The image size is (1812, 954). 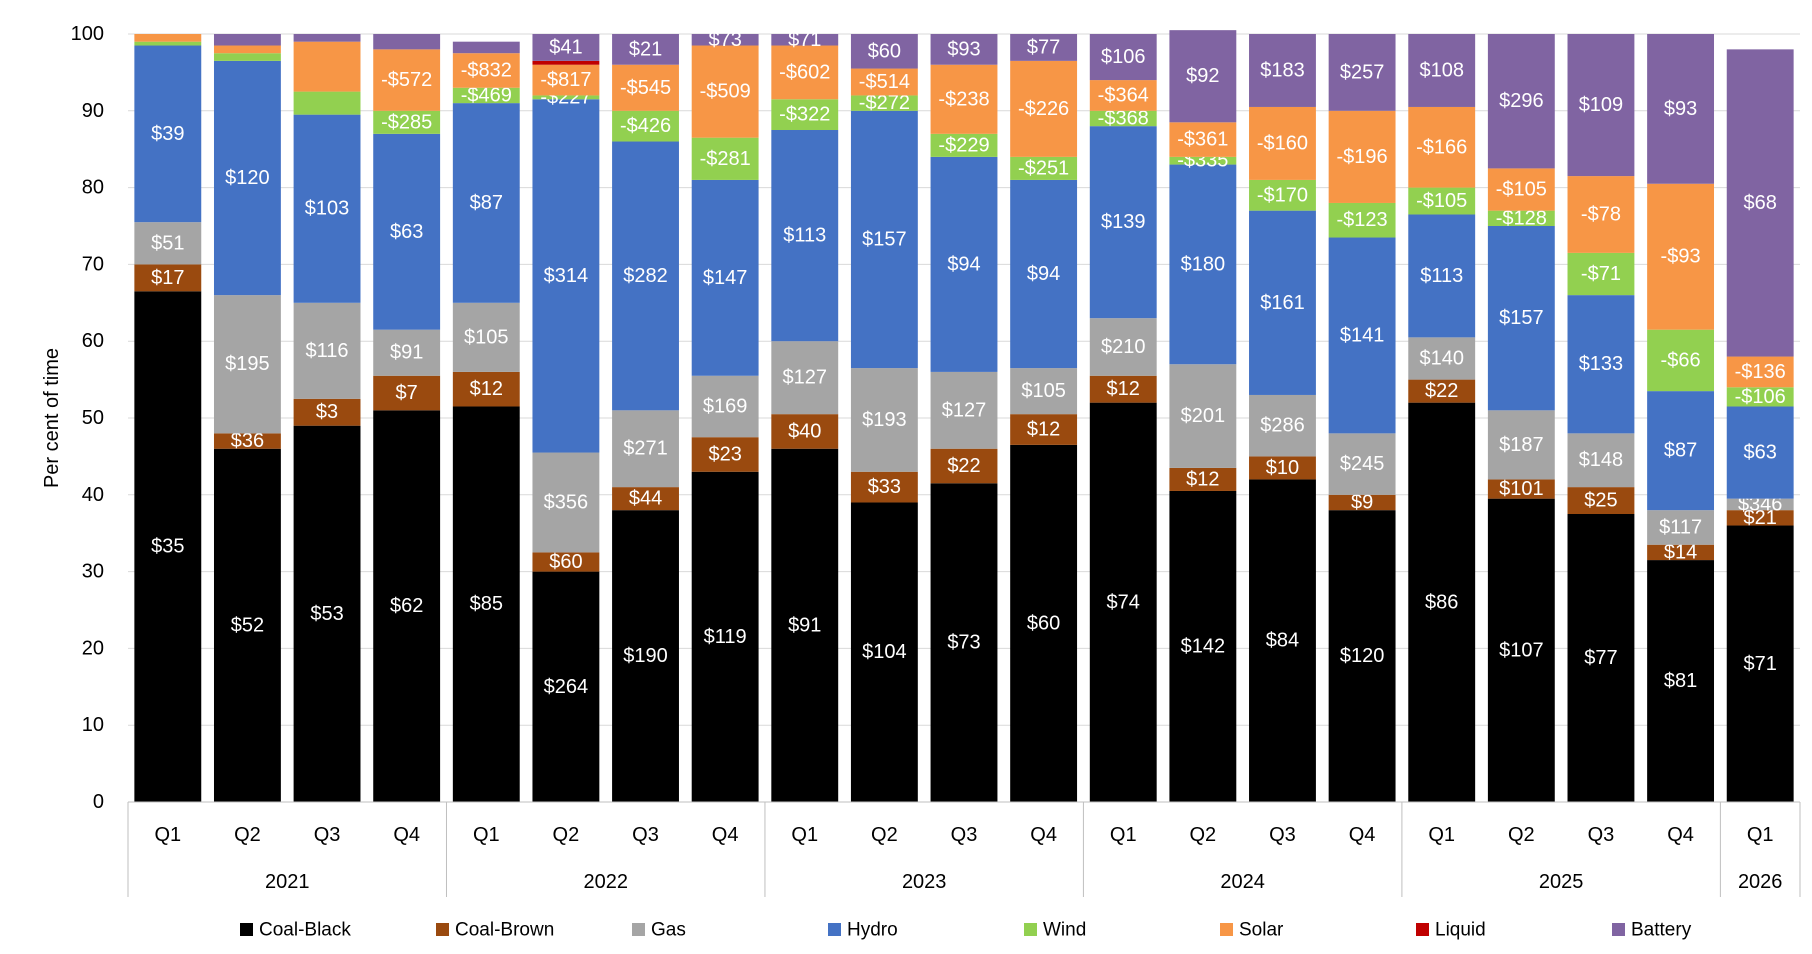 What do you see at coordinates (725, 415) in the screenshot?
I see `bar-stack-2022-q4: $119 $23 $169 $147 -$281 -$509 $73` at bounding box center [725, 415].